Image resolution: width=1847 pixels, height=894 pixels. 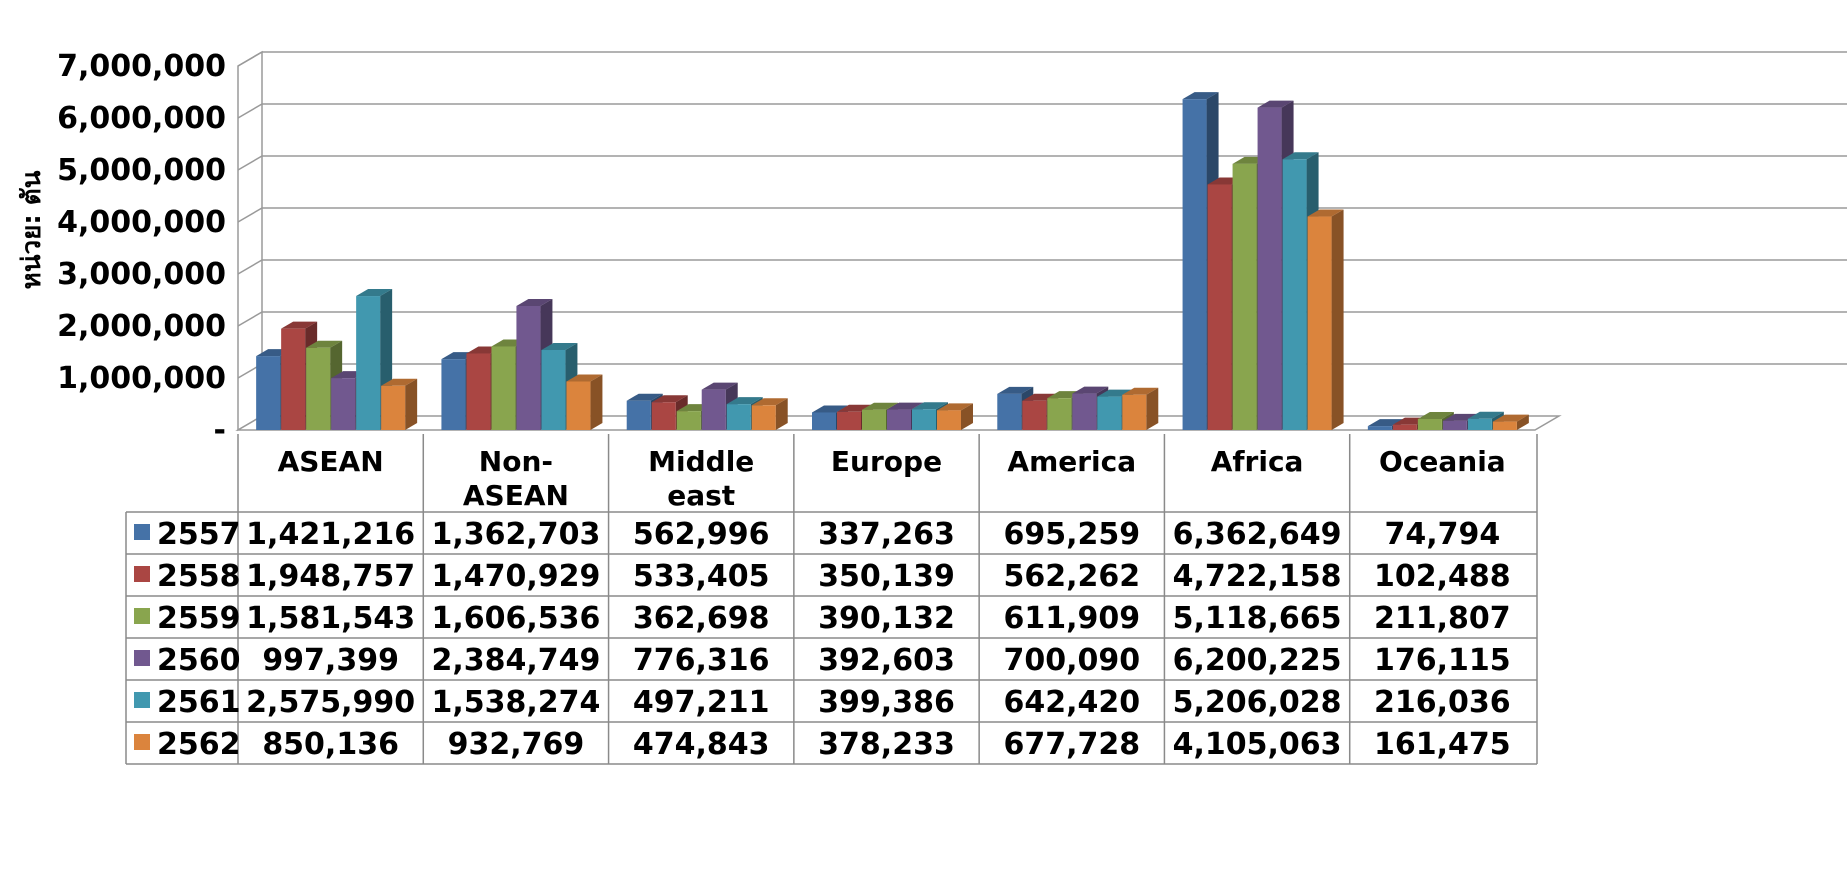 I want to click on legend-label: 2557, so click(x=199, y=534).